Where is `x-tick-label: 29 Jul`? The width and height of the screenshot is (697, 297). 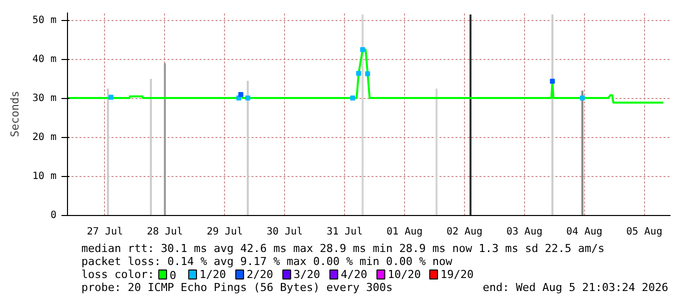
x-tick-label: 29 Jul is located at coordinates (224, 232).